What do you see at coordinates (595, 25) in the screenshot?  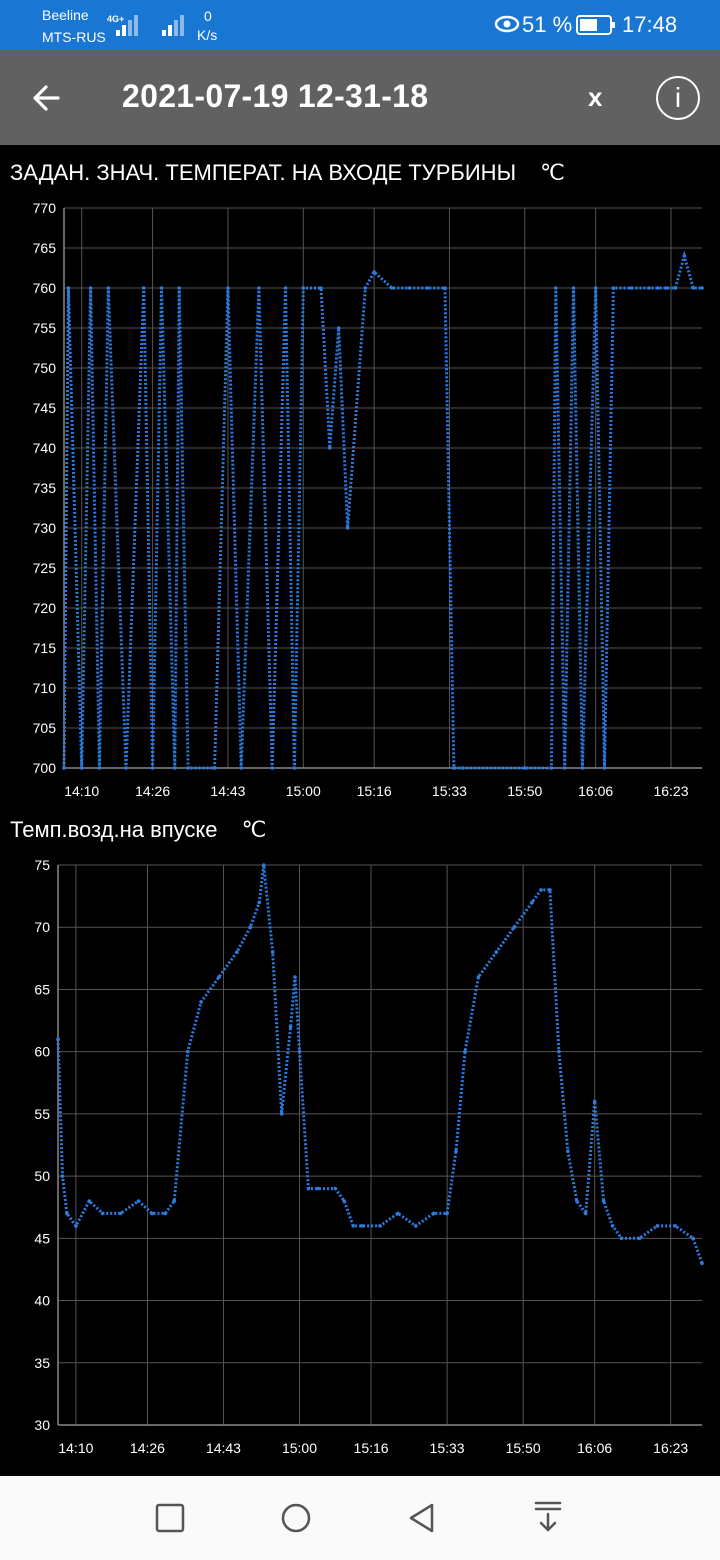 I see `battery-icon` at bounding box center [595, 25].